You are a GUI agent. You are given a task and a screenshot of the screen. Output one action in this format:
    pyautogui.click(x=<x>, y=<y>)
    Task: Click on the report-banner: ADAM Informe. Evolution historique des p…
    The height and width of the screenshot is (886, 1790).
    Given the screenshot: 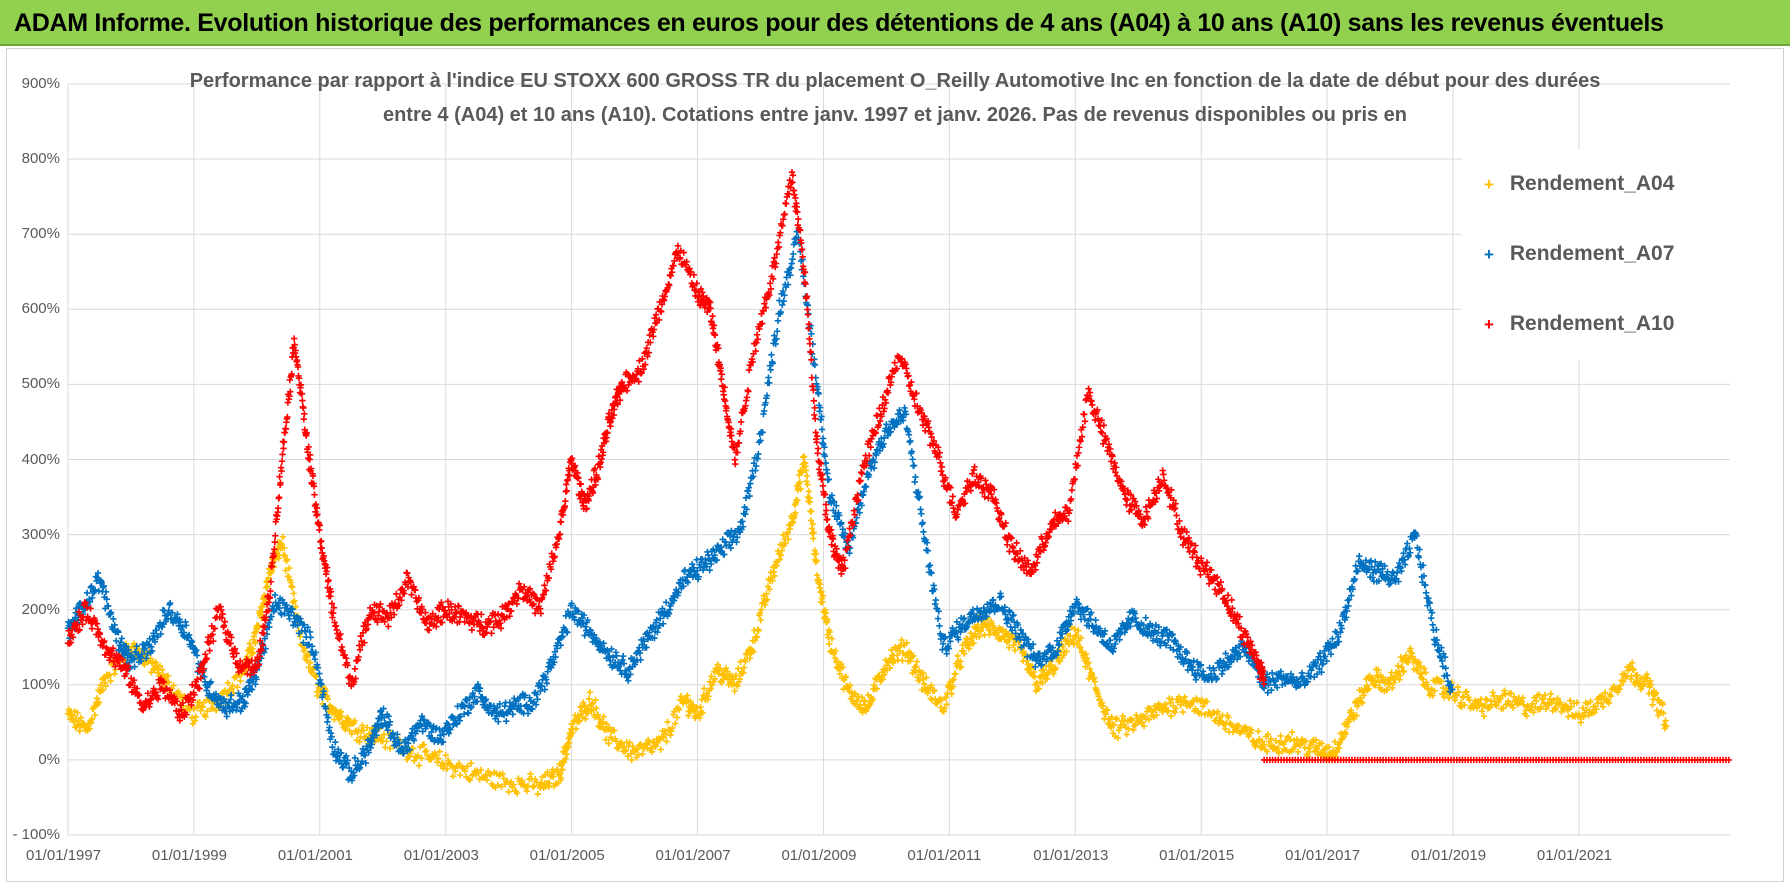 What is the action you would take?
    pyautogui.click(x=895, y=23)
    